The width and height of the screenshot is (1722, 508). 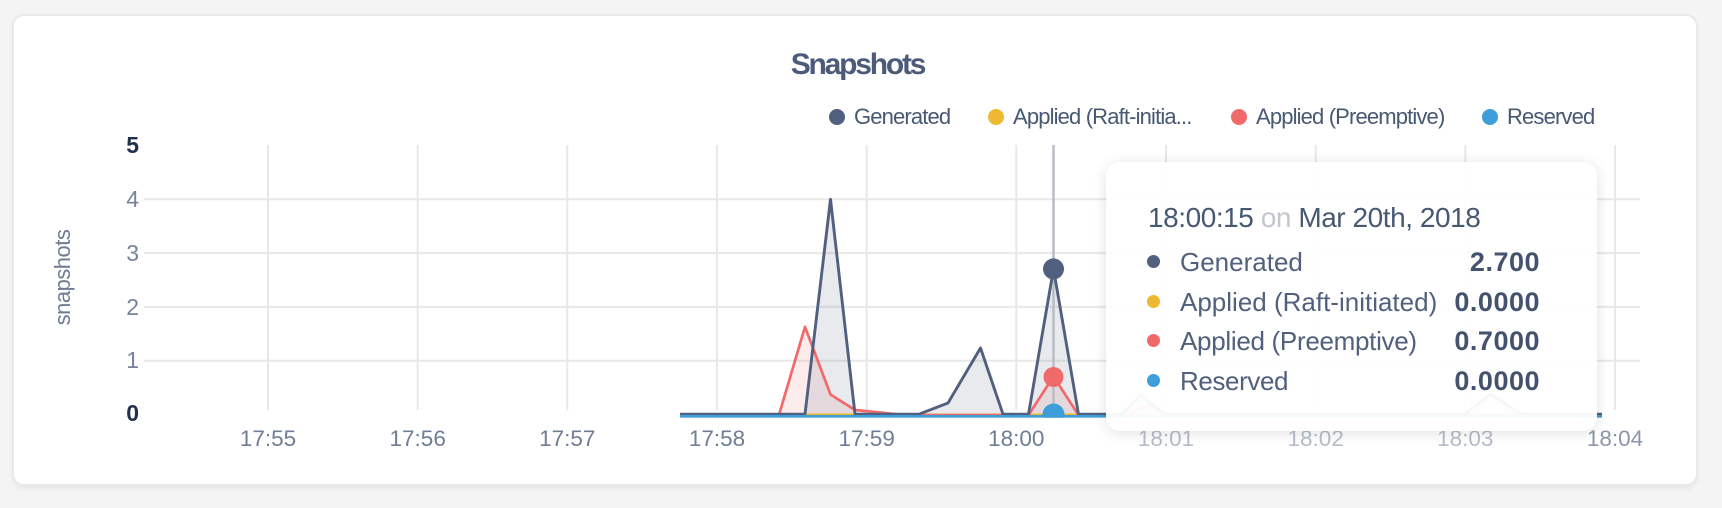 What do you see at coordinates (867, 438) in the screenshot?
I see `svg-text: 17:59` at bounding box center [867, 438].